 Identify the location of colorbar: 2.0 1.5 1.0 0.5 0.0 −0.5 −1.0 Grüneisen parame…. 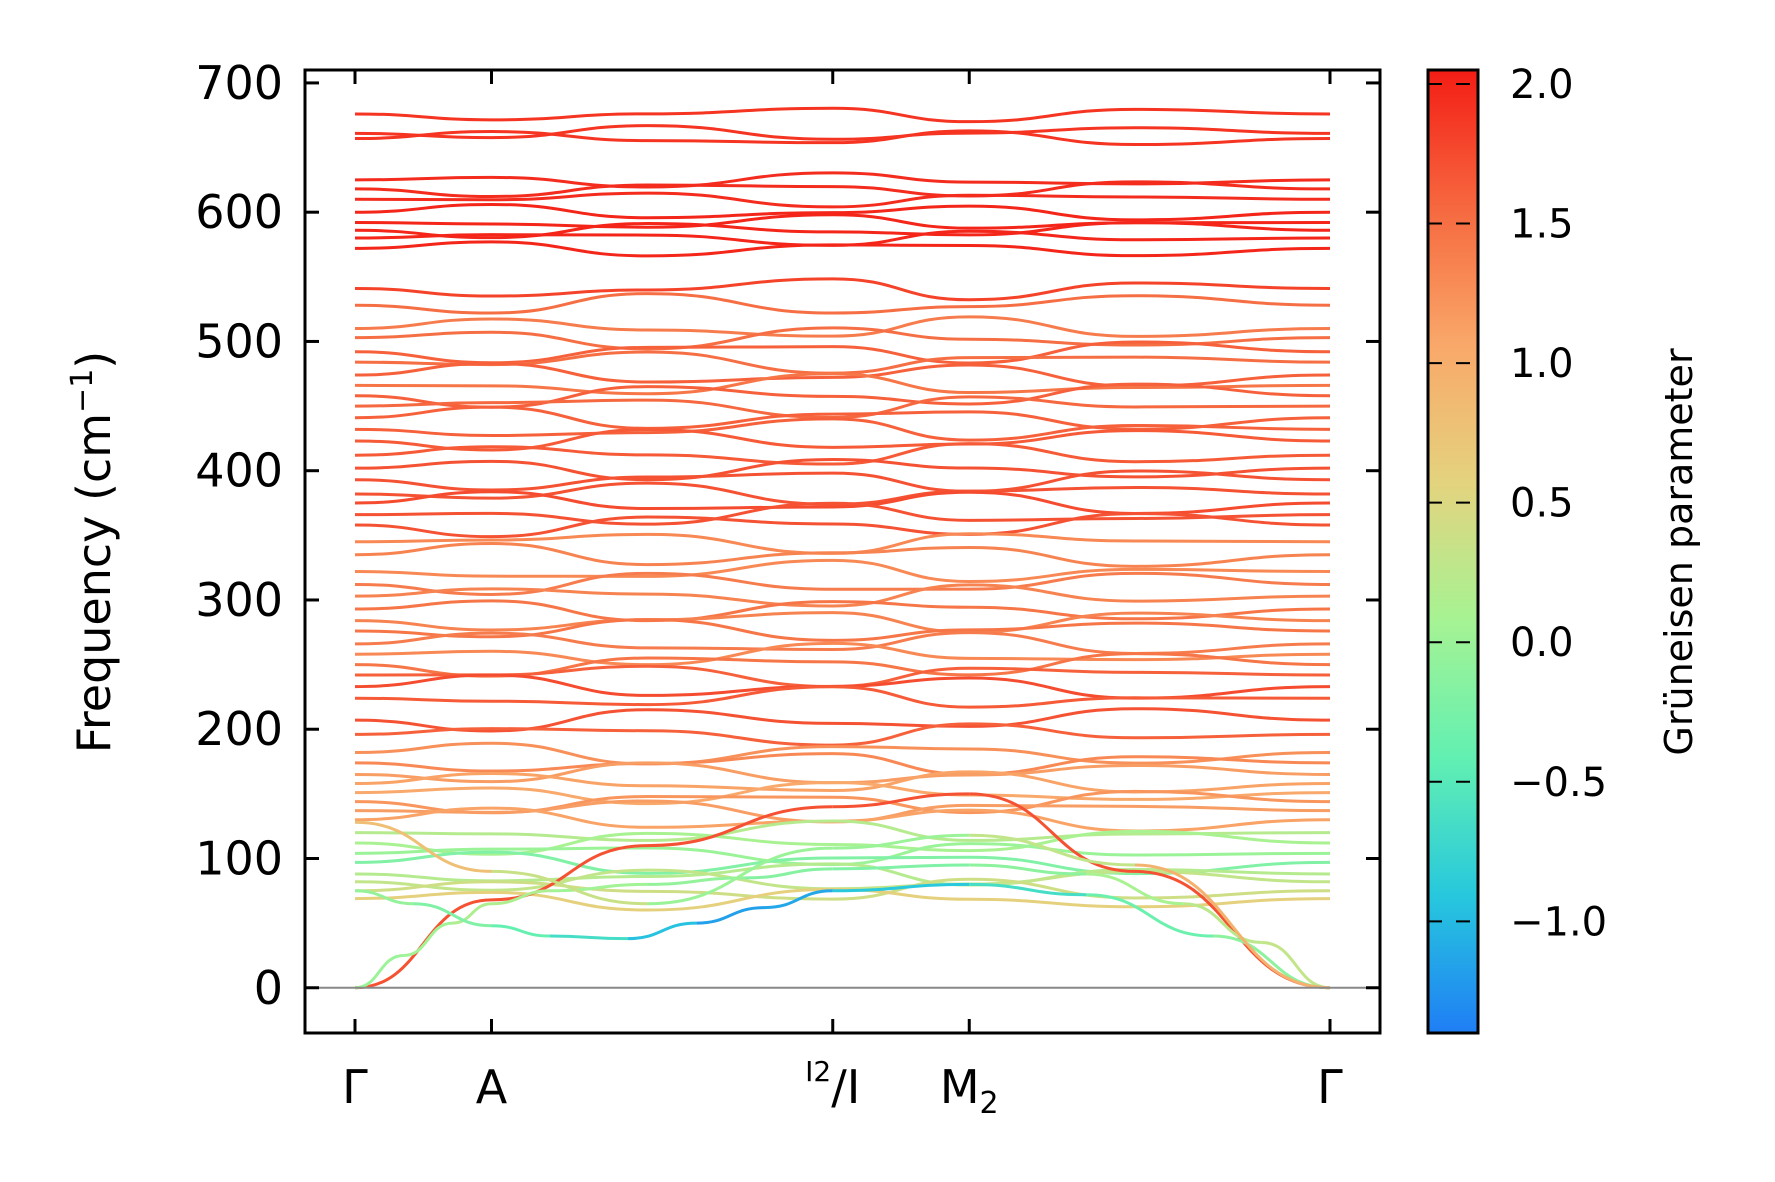
(1563, 548).